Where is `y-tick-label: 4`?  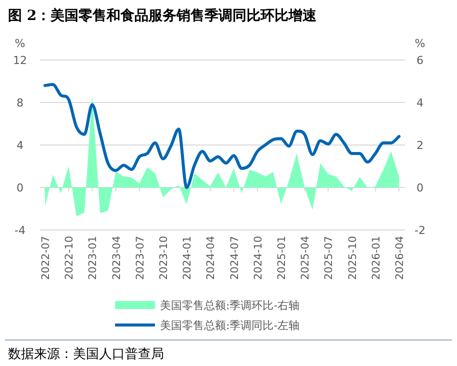 y-tick-label: 4 is located at coordinates (20, 145).